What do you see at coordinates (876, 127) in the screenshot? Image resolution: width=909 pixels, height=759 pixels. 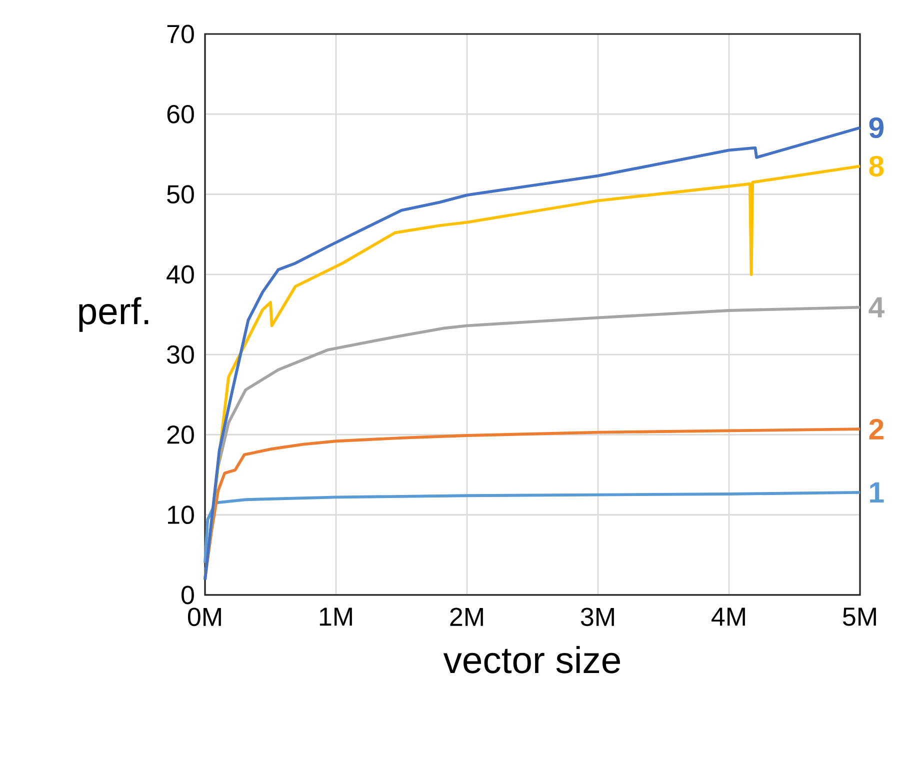 I see `series-label: 9` at bounding box center [876, 127].